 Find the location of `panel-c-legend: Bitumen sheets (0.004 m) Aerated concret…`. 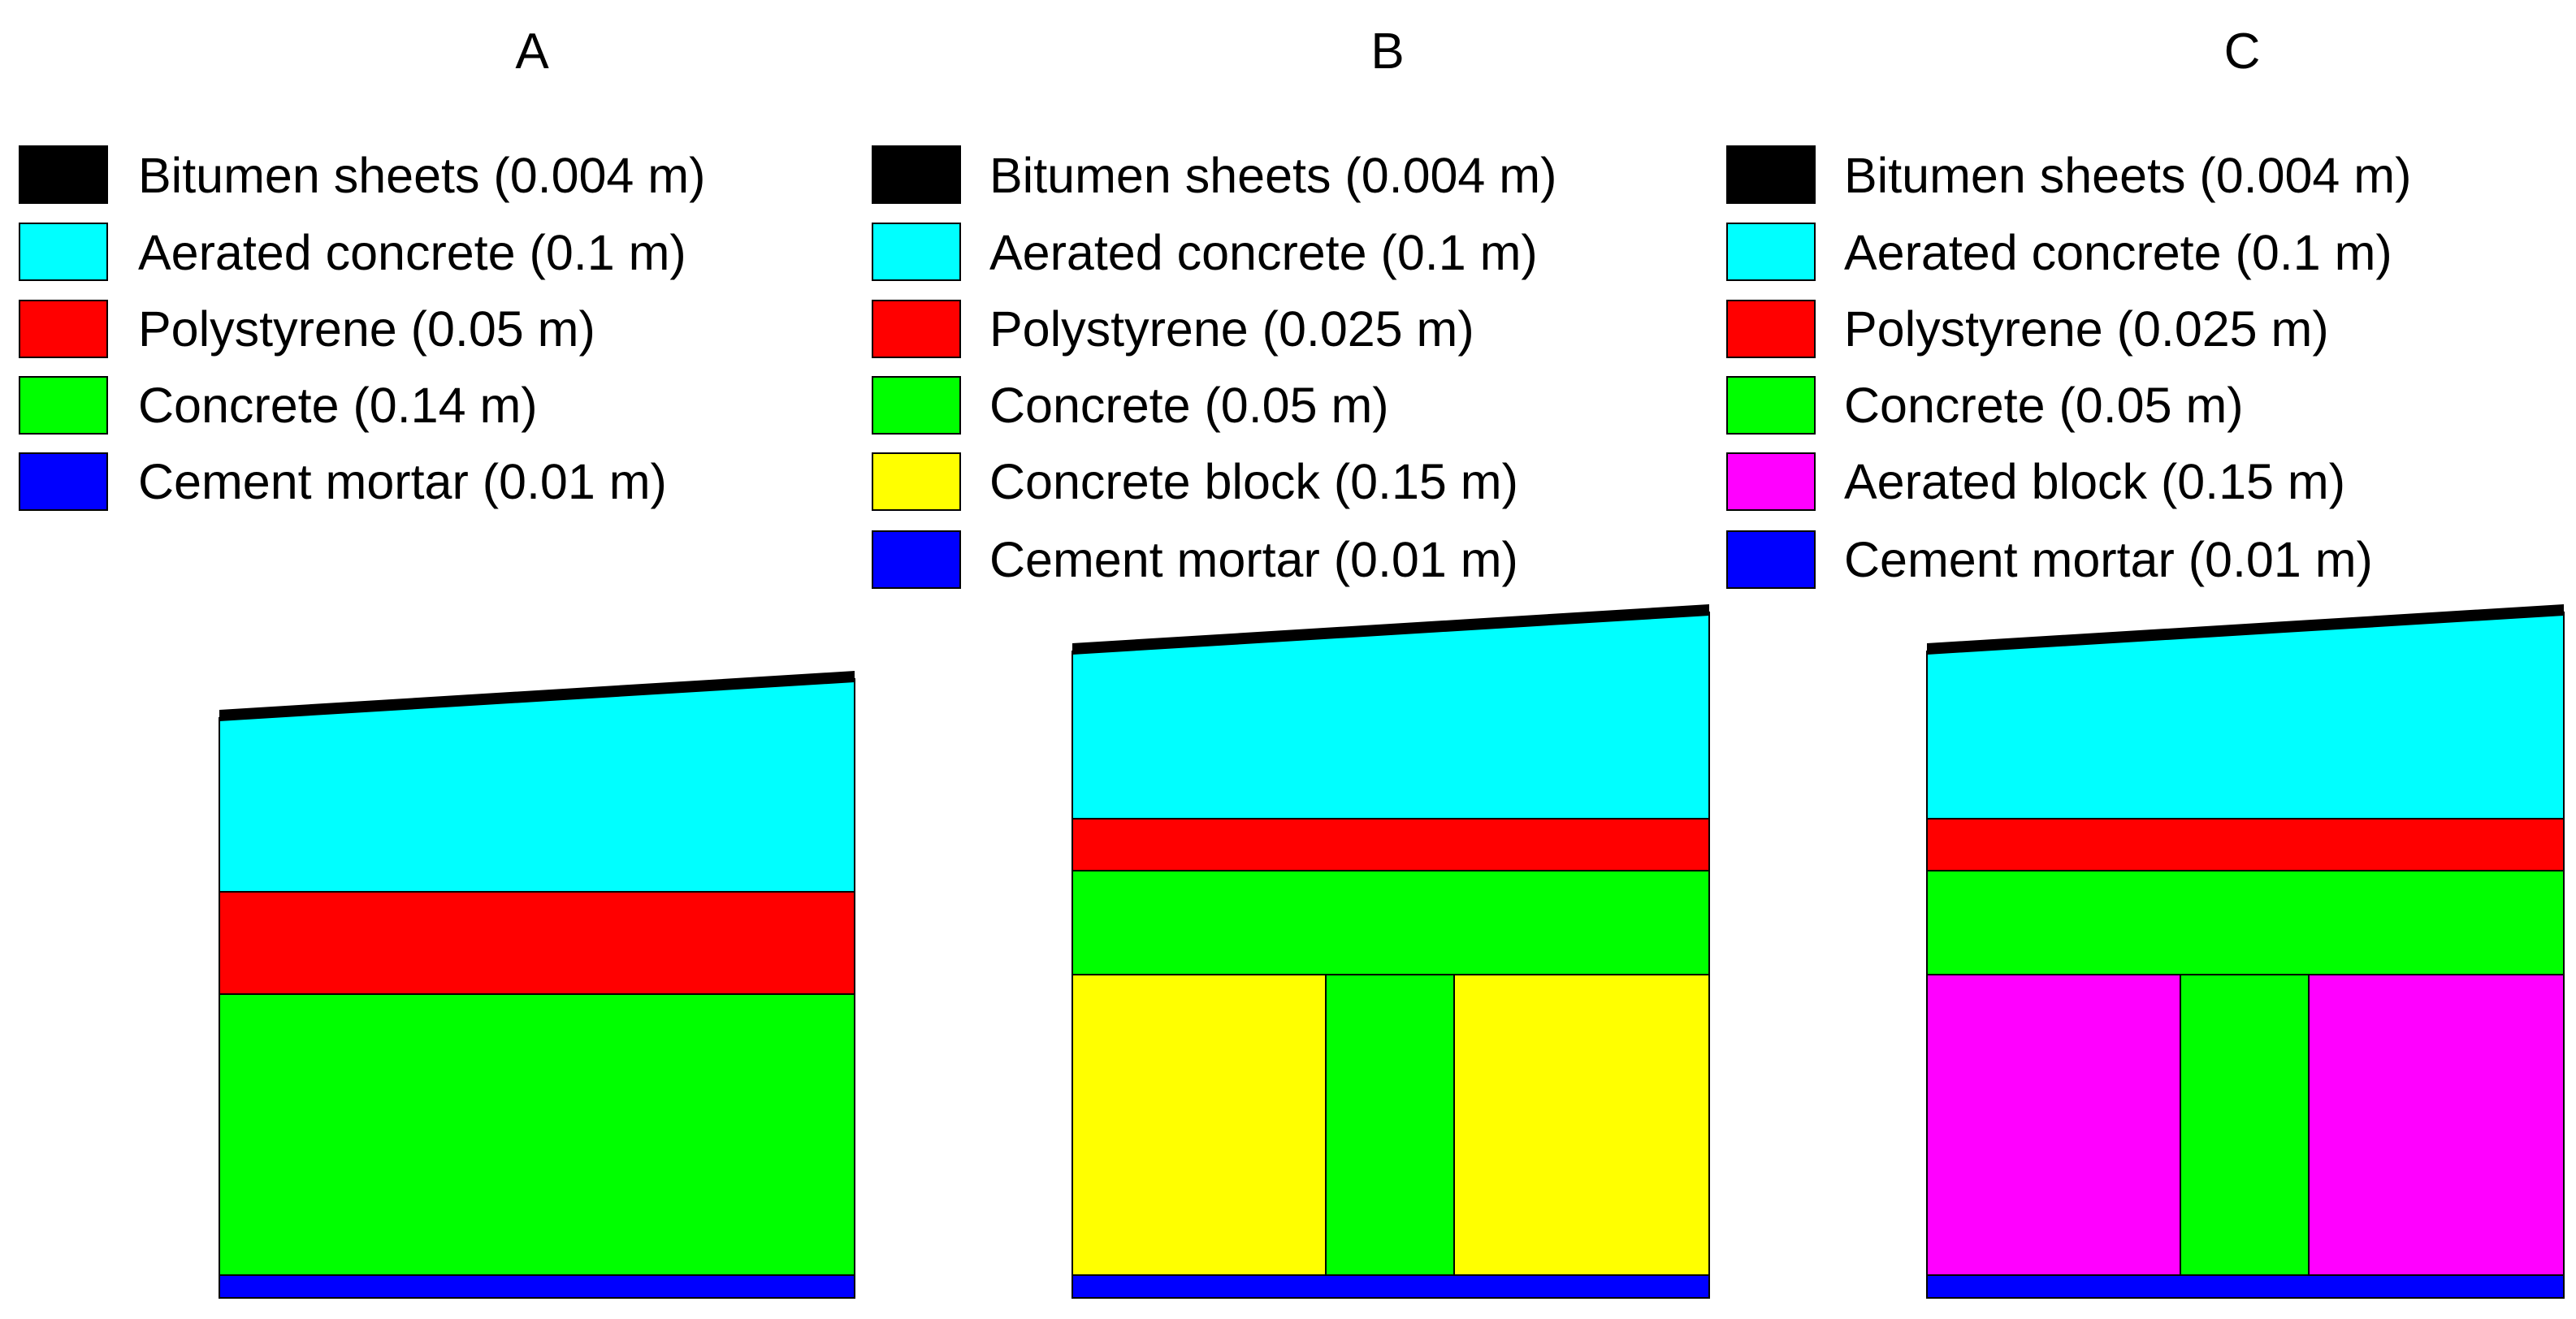

panel-c-legend: Bitumen sheets (0.004 m) Aerated concret… is located at coordinates (2068, 367).